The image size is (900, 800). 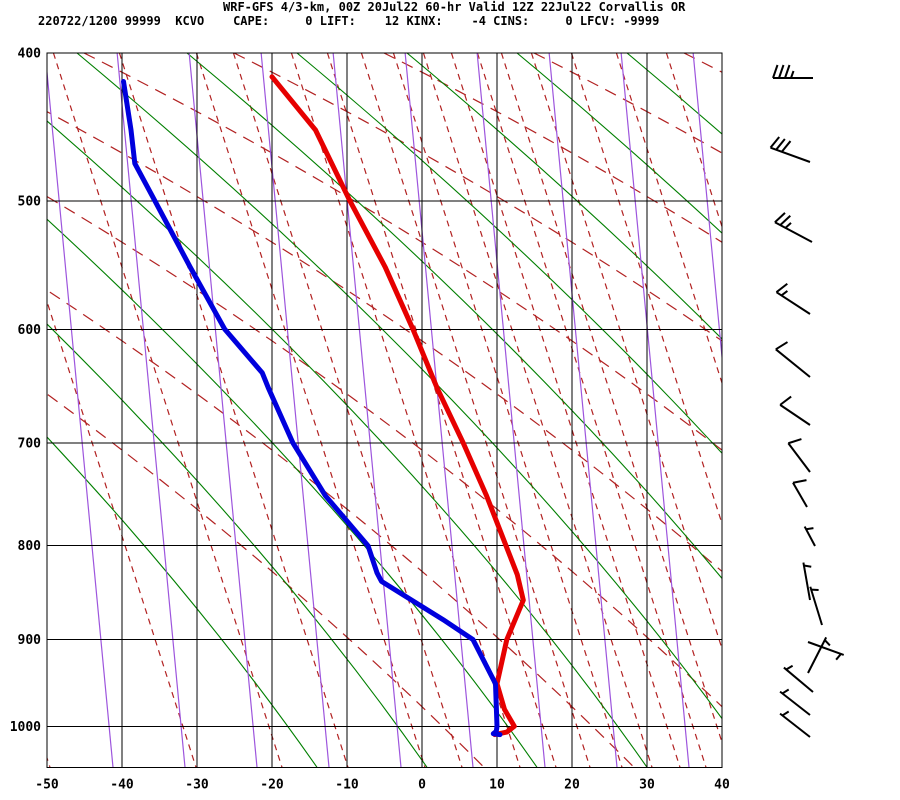 What do you see at coordinates (122, 784) in the screenshot?
I see `temp-label: -40` at bounding box center [122, 784].